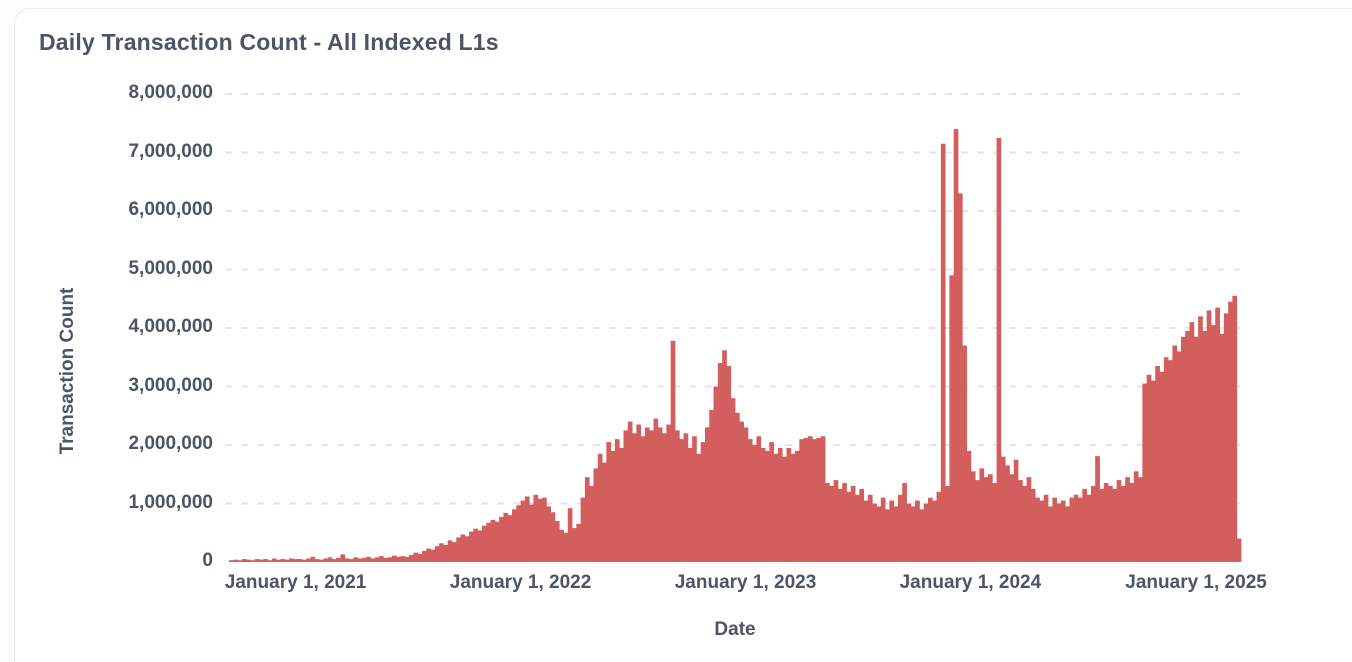 This screenshot has width=1352, height=662. I want to click on y-tick-label: 2,000,000, so click(170, 443).